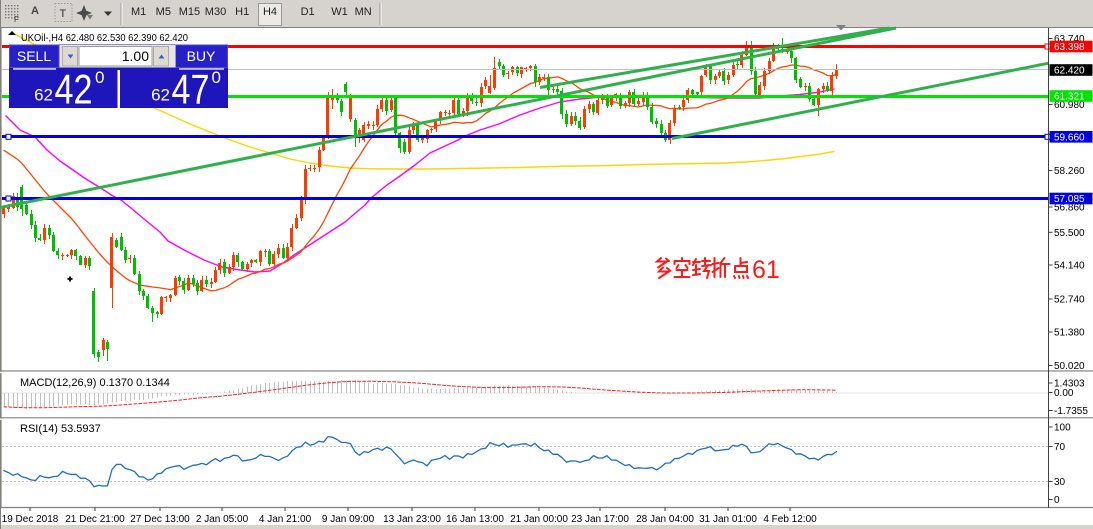 Image resolution: width=1093 pixels, height=529 pixels. I want to click on svg-text: 2 Jan 05:00, so click(222, 519).